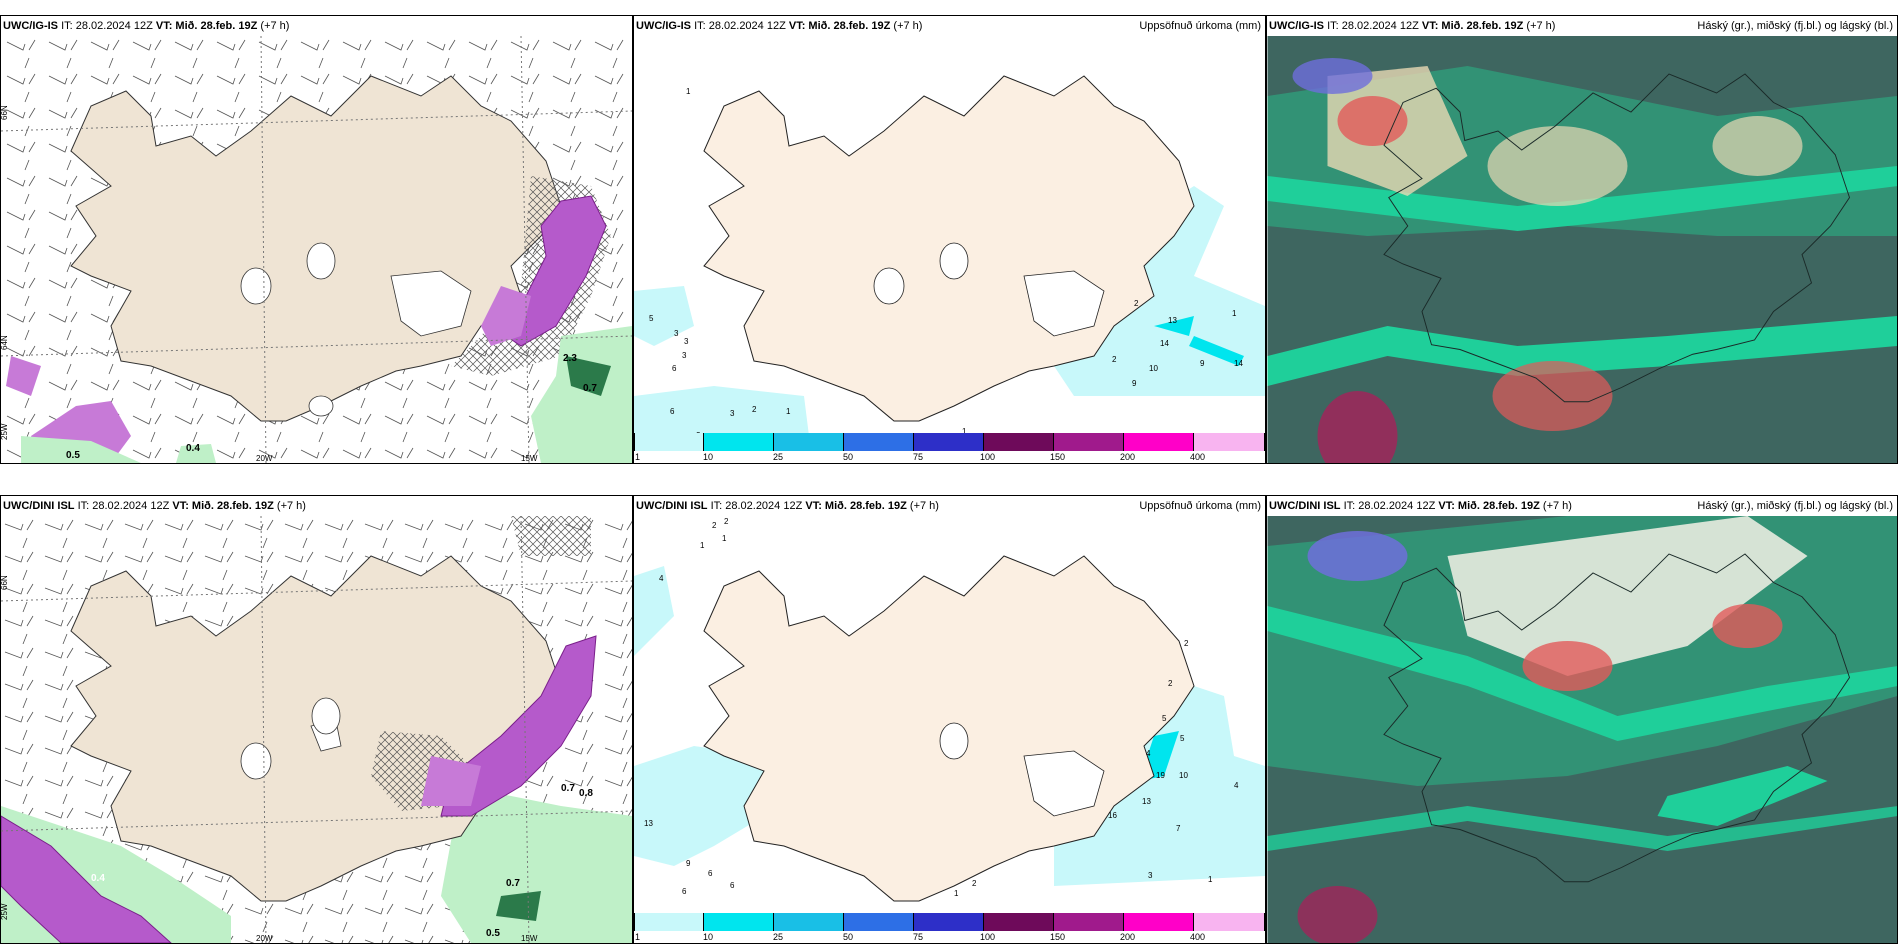 This screenshot has height=950, width=1900. I want to click on contour-label: 2.3, so click(570, 358).